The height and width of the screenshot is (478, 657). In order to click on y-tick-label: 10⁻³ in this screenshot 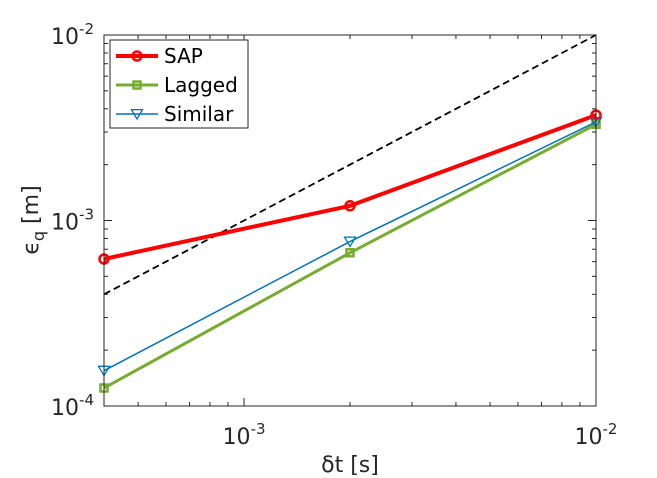, I will do `click(72, 221)`.